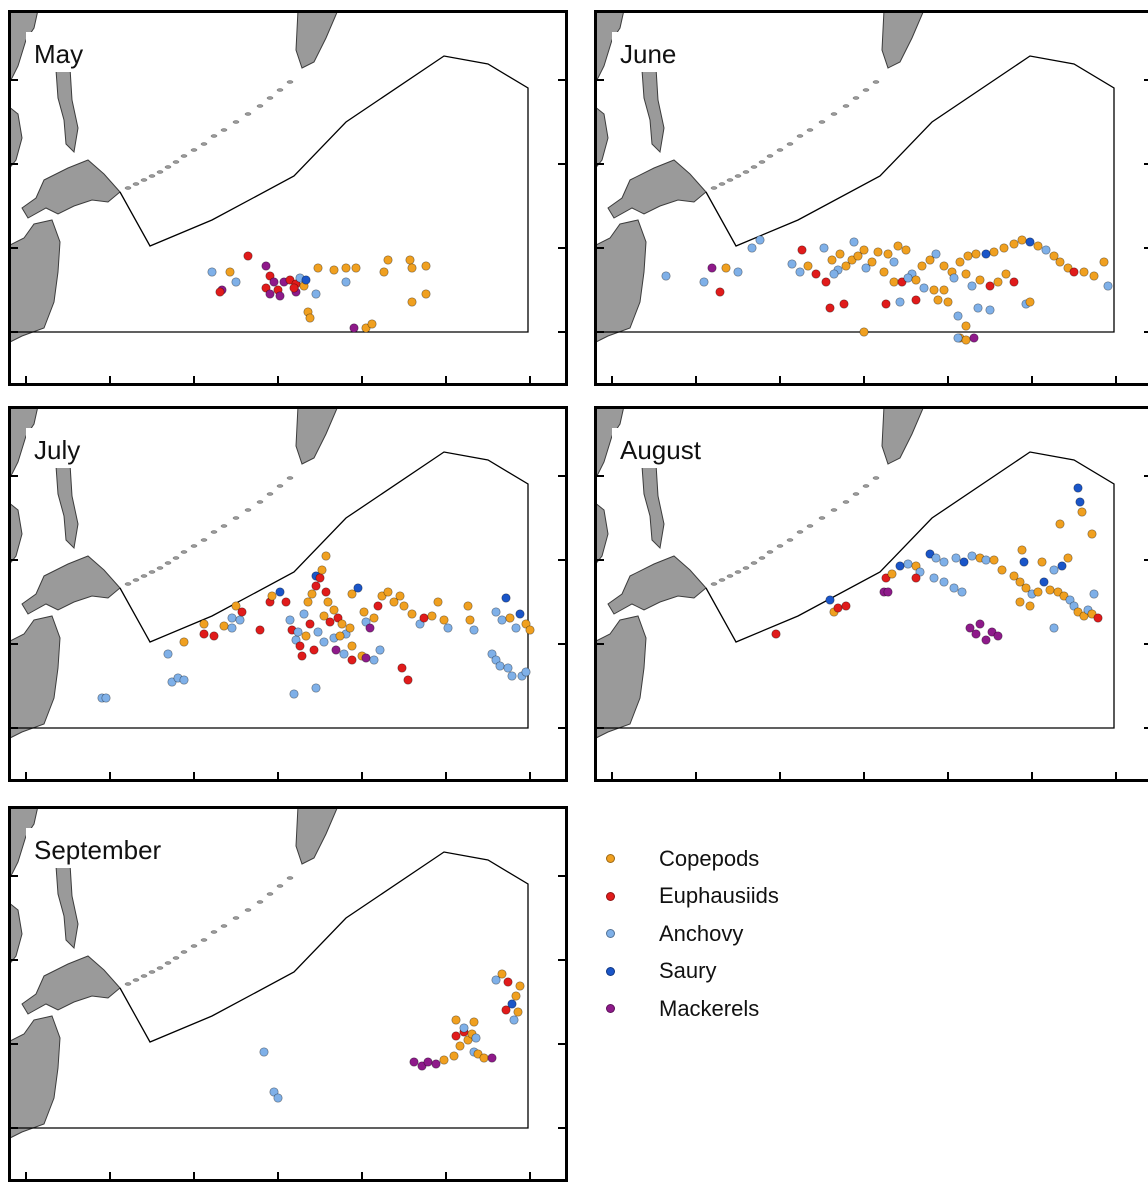  Describe the element at coordinates (688, 971) in the screenshot. I see `legend-label: Saury` at that location.